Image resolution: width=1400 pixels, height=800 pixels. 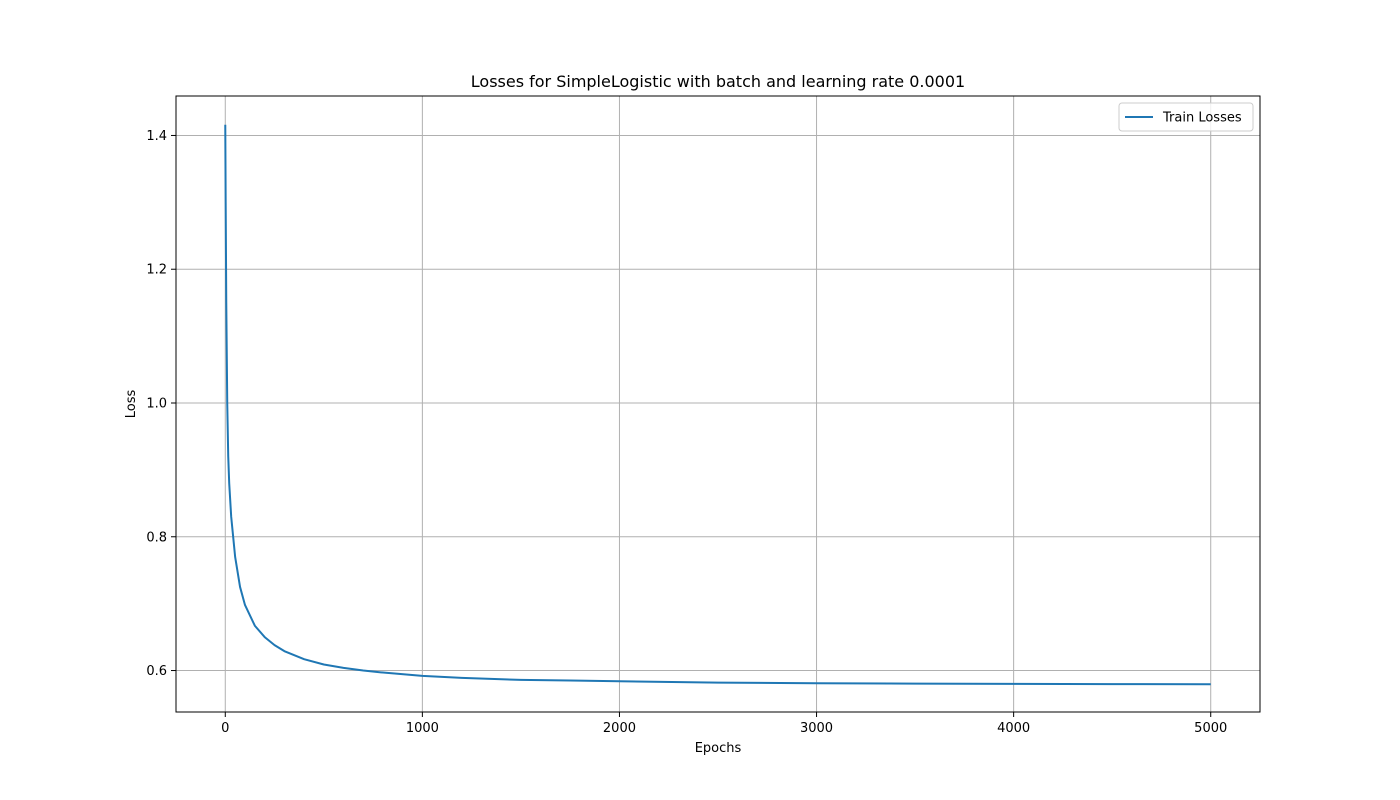 What do you see at coordinates (1210, 728) in the screenshot?
I see `x-tick-label: 5000` at bounding box center [1210, 728].